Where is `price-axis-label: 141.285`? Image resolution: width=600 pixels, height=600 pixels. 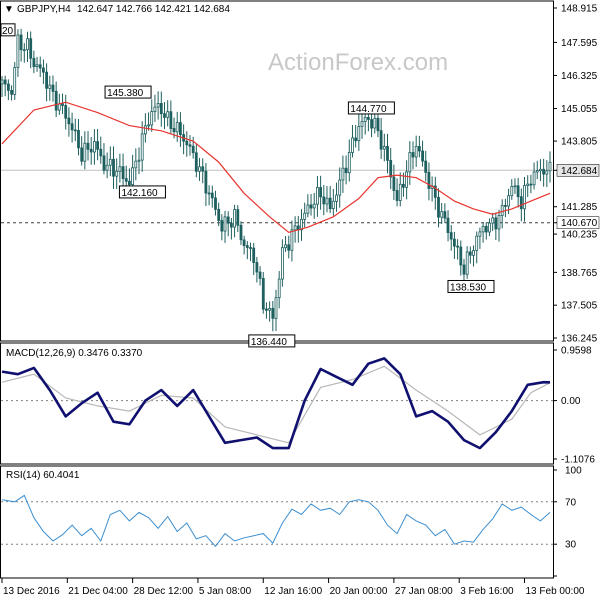 price-axis-label: 141.285 is located at coordinates (579, 207).